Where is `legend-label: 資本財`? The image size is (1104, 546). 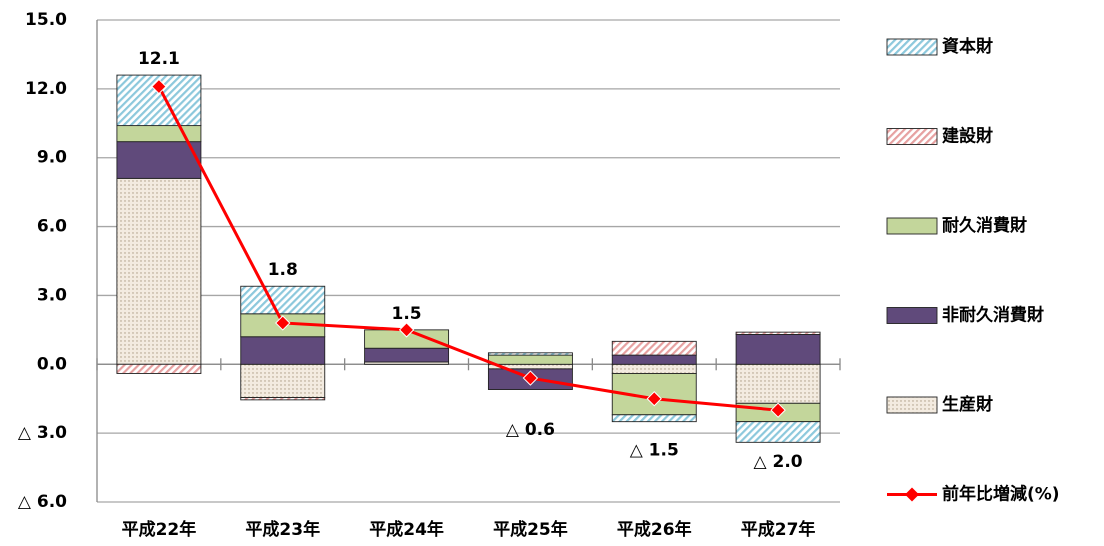 legend-label: 資本財 is located at coordinates (967, 46).